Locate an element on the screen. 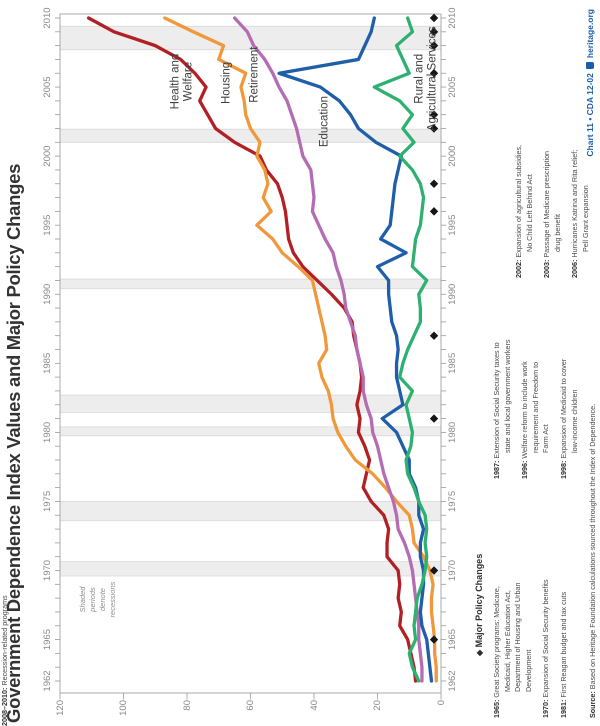  policy-notes-heading: ◆ Major Policy Changes is located at coordinates (479, 605).